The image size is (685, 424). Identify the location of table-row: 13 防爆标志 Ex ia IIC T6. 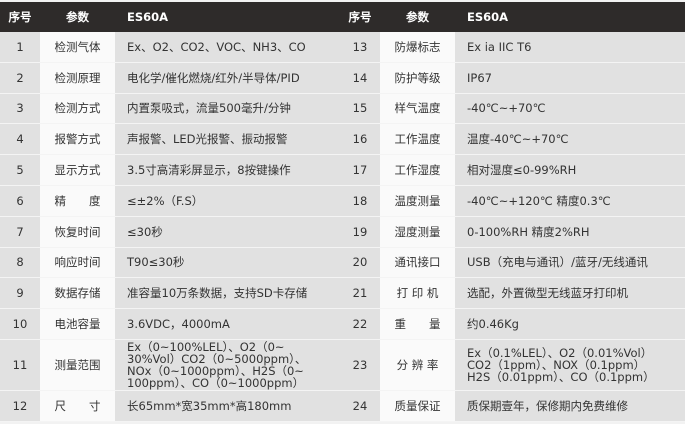
(512, 47).